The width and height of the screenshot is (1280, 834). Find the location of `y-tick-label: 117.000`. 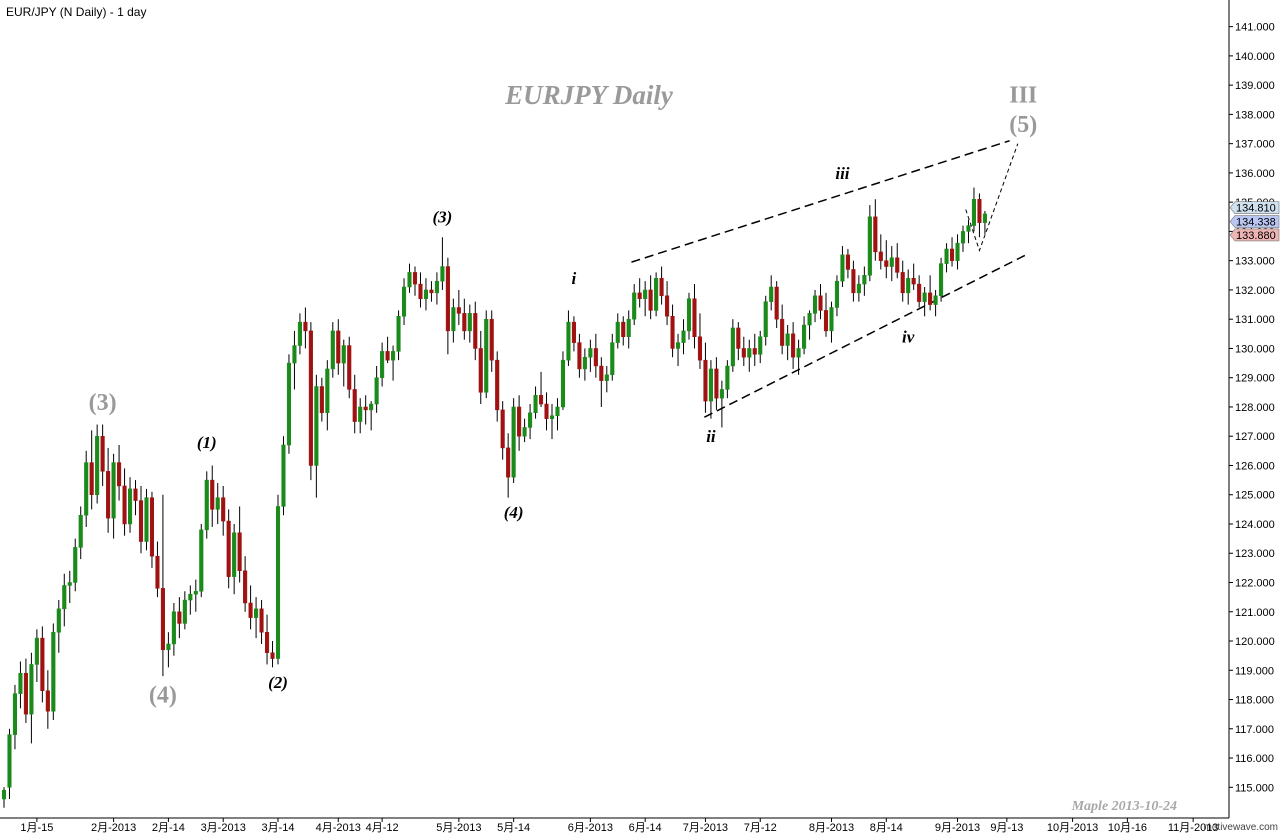

y-tick-label: 117.000 is located at coordinates (1254, 730).